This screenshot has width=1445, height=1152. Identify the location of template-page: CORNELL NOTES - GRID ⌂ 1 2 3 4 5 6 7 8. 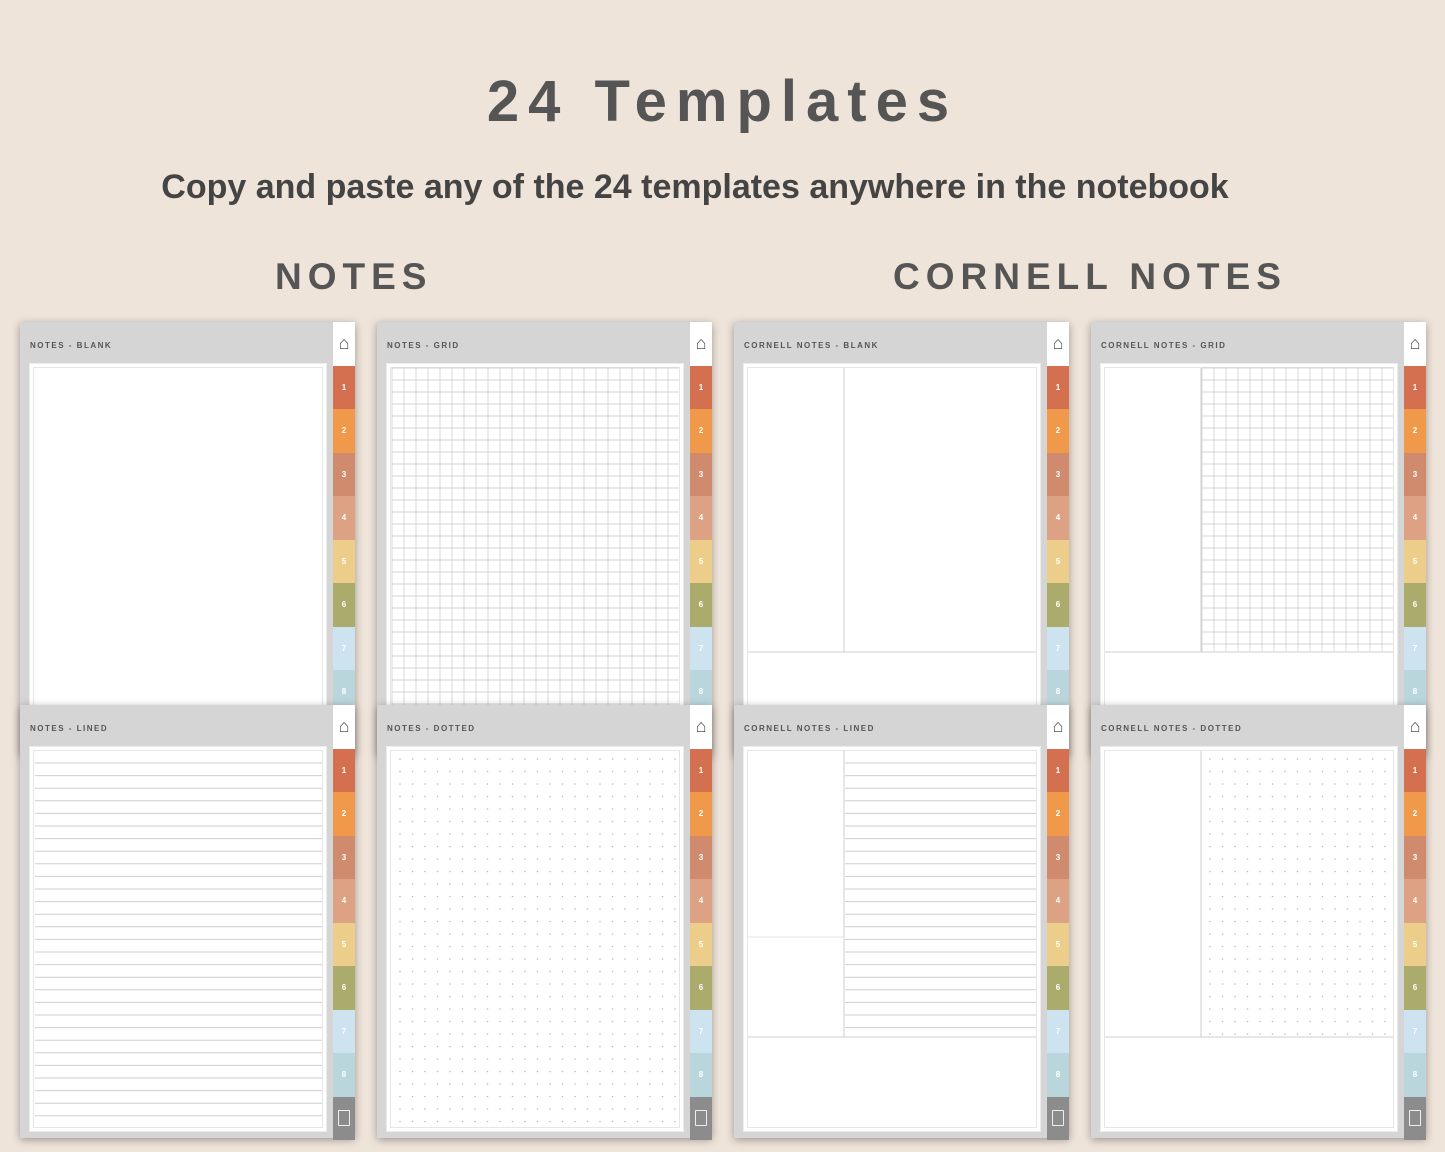
(1258, 539).